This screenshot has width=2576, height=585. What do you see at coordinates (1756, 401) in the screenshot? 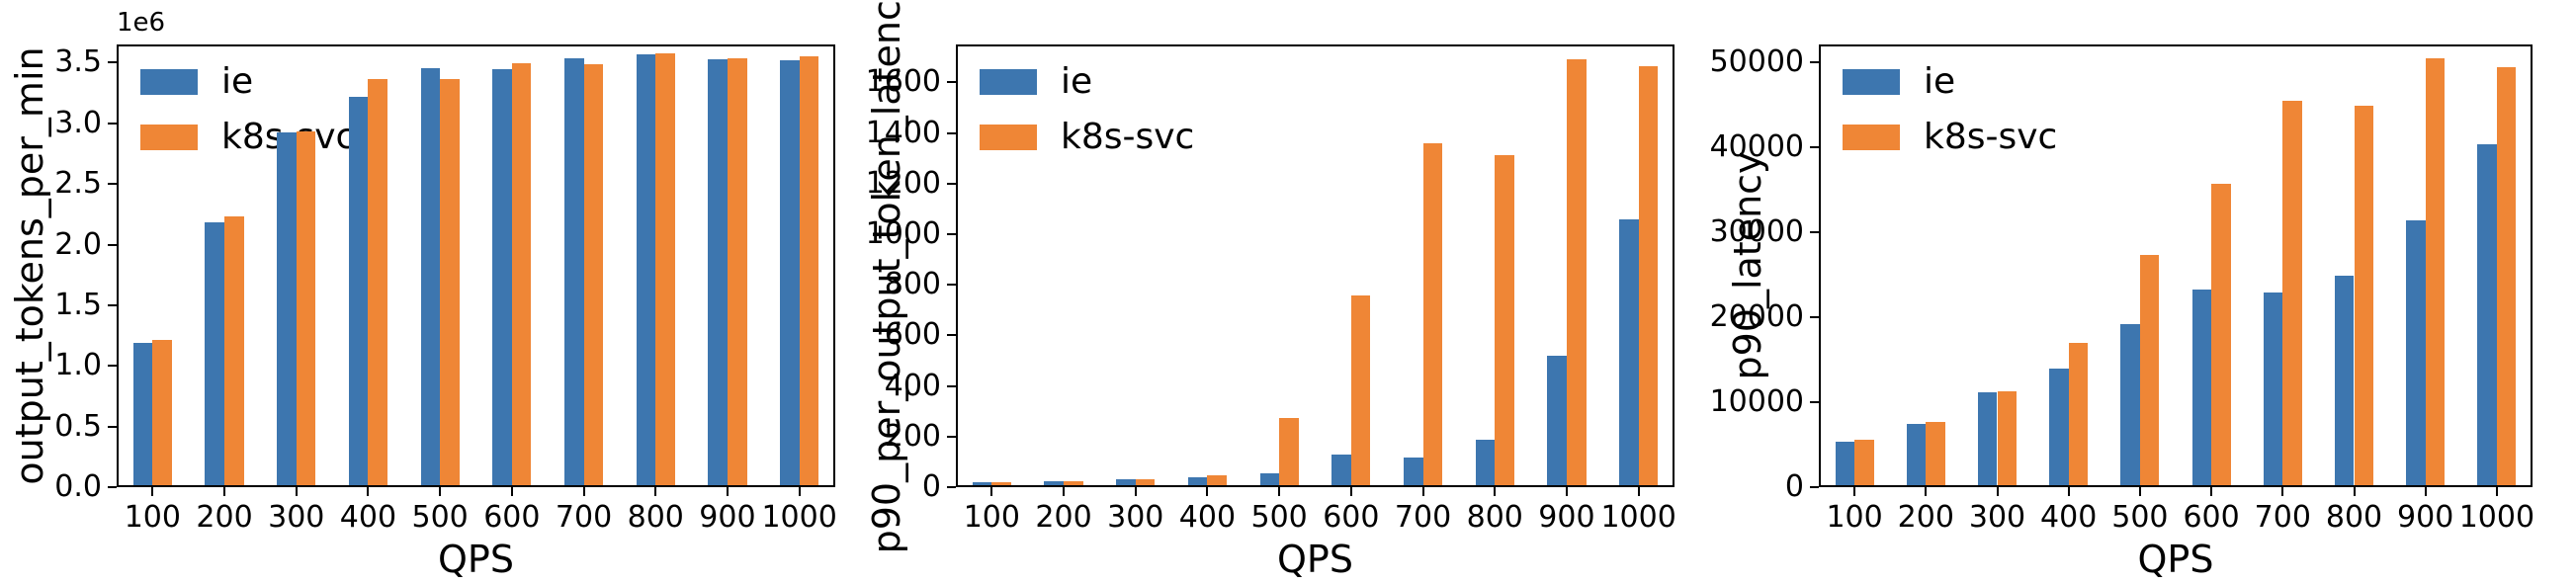
I see `y-tick-label: 10000` at bounding box center [1756, 401].